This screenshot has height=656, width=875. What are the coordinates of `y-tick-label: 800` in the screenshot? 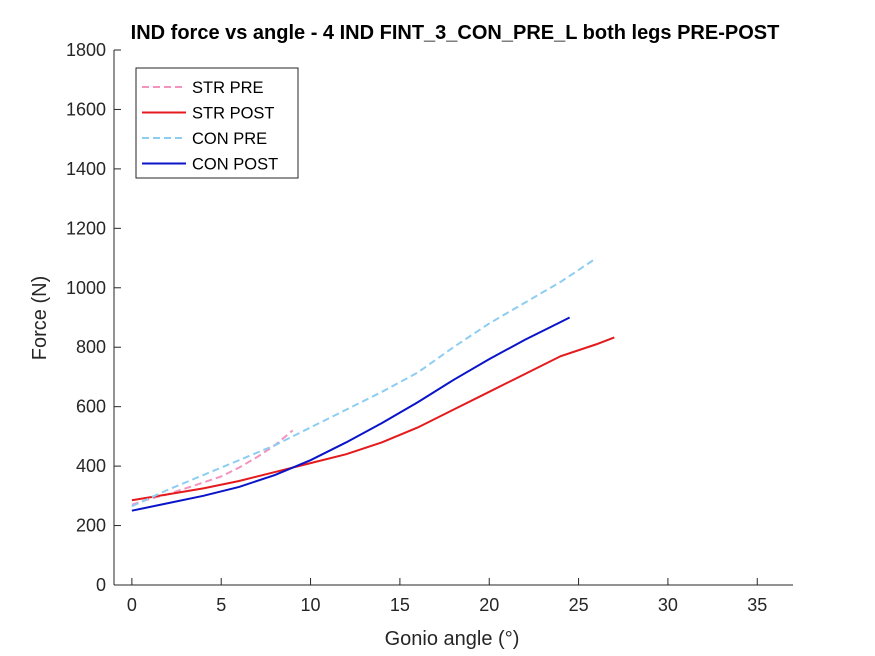 It's located at (91, 347).